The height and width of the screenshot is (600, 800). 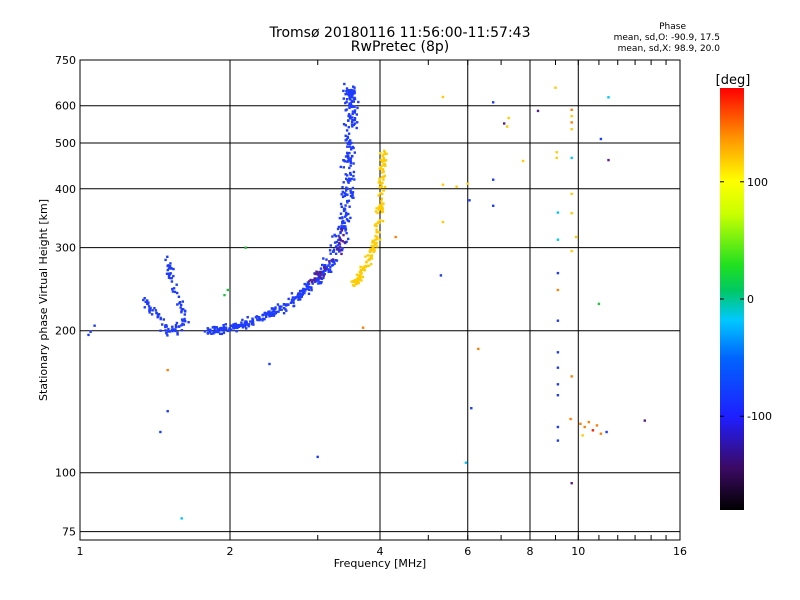 What do you see at coordinates (380, 551) in the screenshot?
I see `x-tick-label: 4` at bounding box center [380, 551].